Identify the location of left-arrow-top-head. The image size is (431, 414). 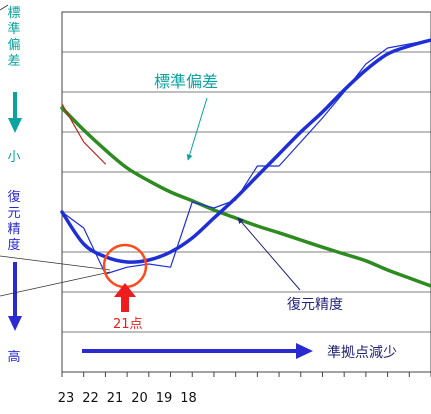
(15, 125).